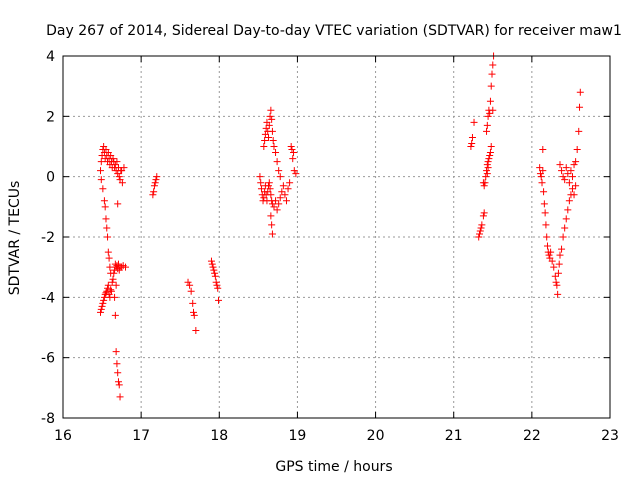 This screenshot has width=640, height=480. What do you see at coordinates (48, 238) in the screenshot?
I see `y-tick-label: -2` at bounding box center [48, 238].